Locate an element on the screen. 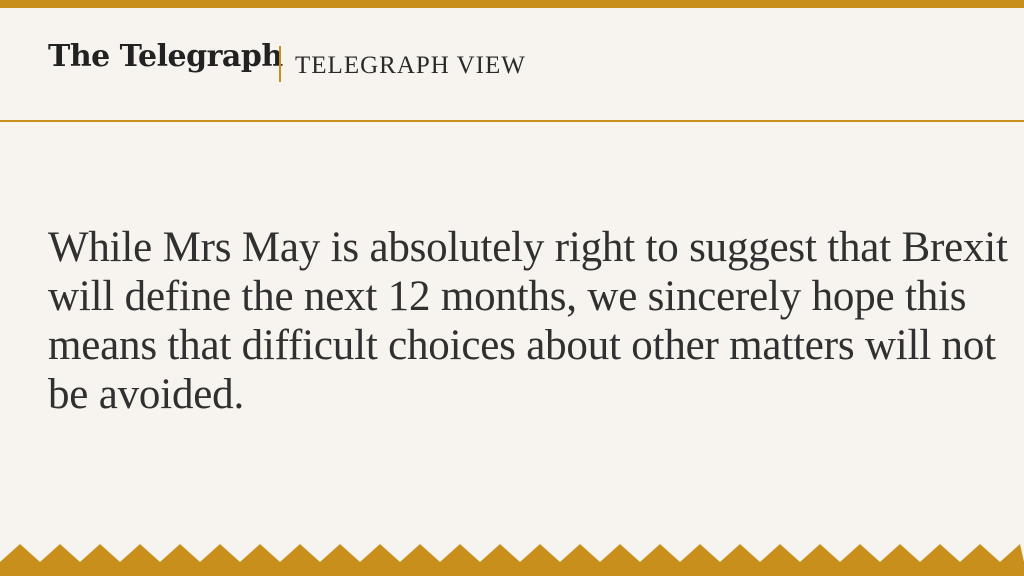 The image size is (1024, 576). section-label: TELEGRAPH VIEW is located at coordinates (410, 65).